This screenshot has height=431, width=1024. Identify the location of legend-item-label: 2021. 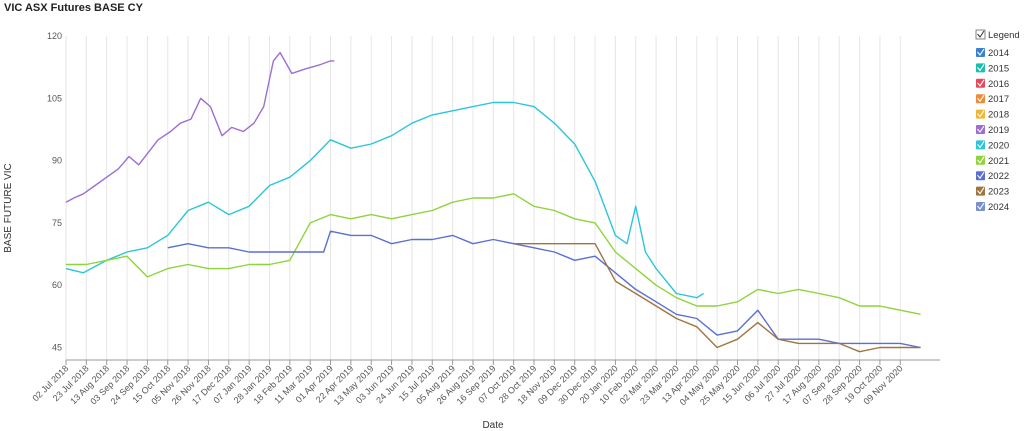
(998, 161).